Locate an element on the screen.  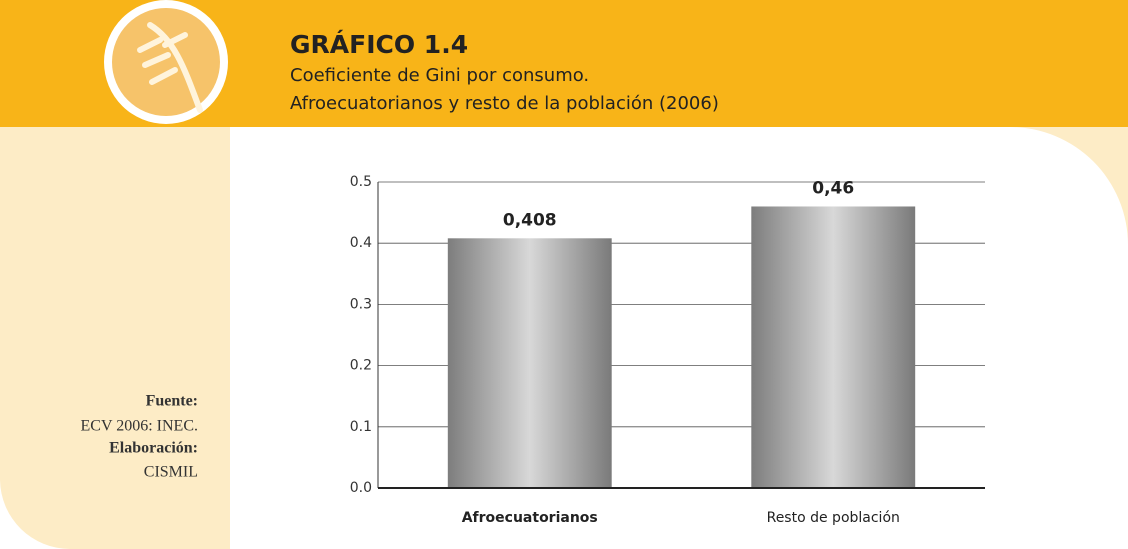
y-tick-label: 0.3 is located at coordinates (361, 304).